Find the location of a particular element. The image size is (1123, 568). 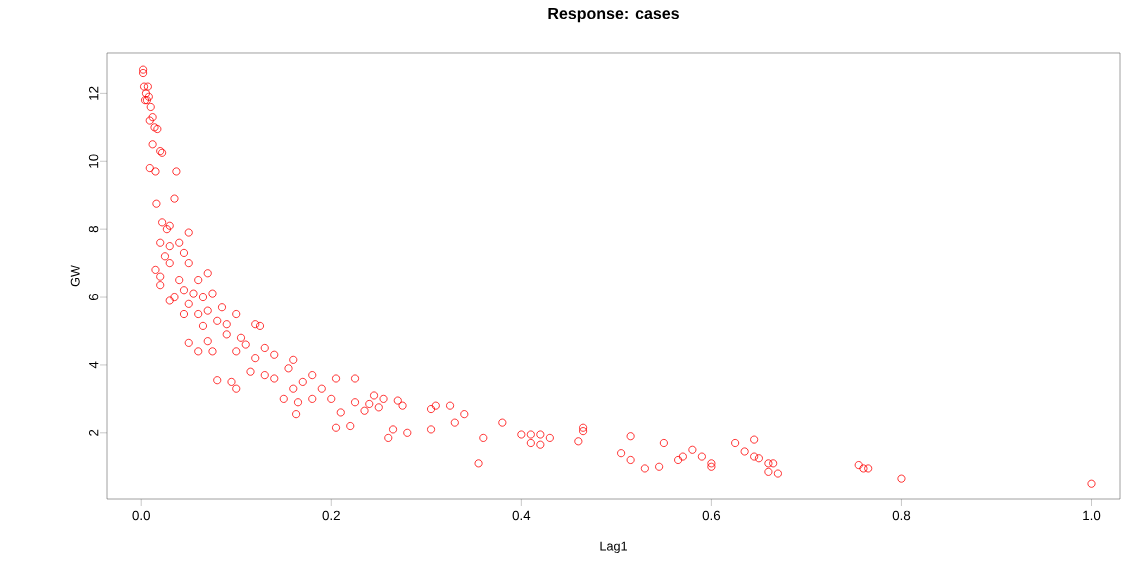

x-axis-title: Lag1 is located at coordinates (613, 547).